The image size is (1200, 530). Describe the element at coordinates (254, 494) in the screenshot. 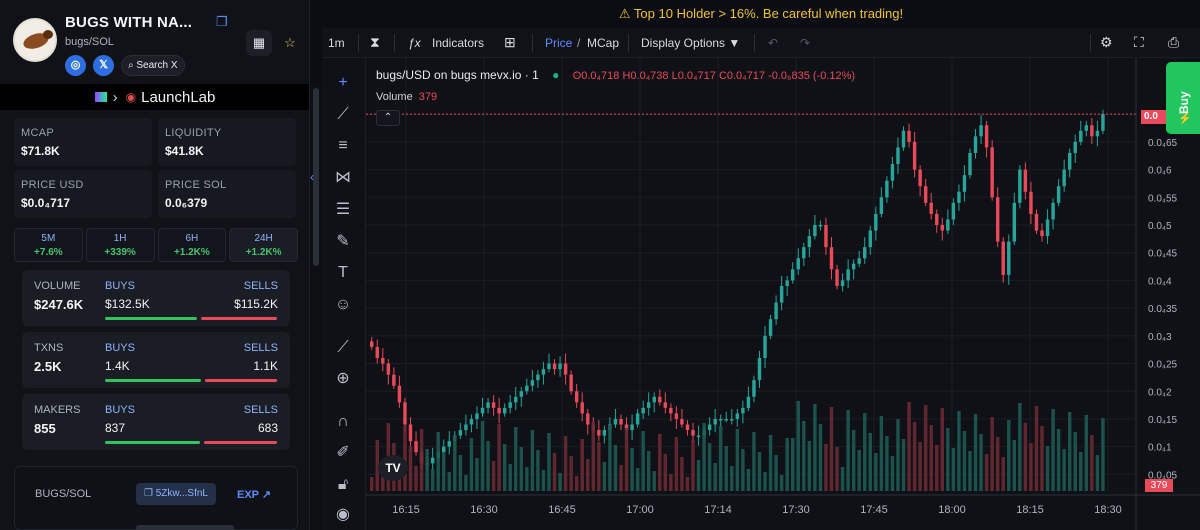

I see `explorer-link: EXP ↗` at that location.